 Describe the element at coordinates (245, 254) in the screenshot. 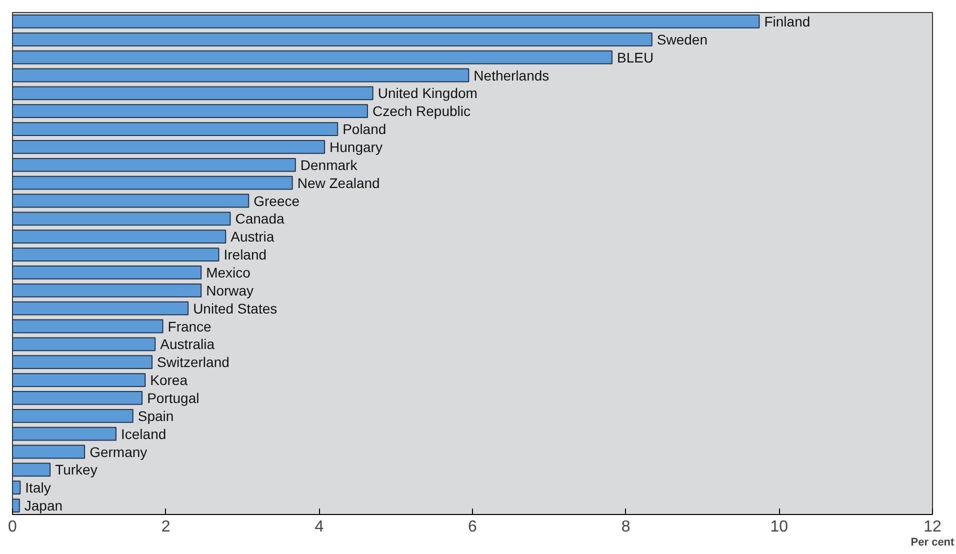

I see `y-tick-label: Ireland` at that location.